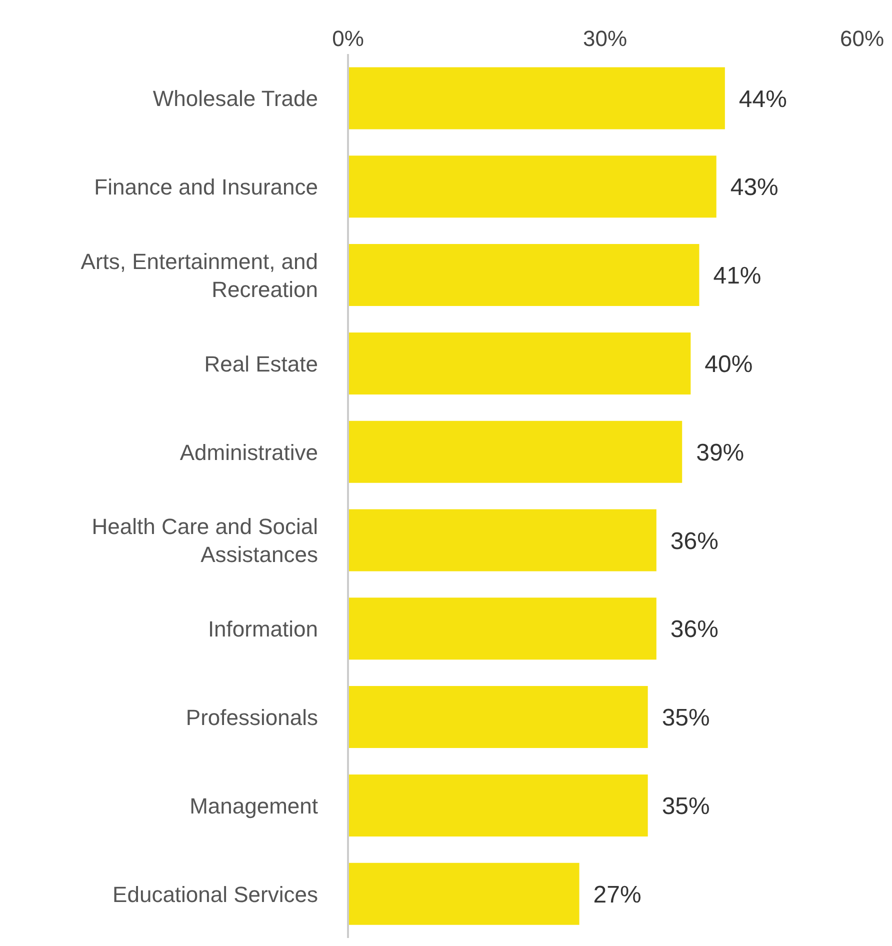 This screenshot has height=946, width=892. Describe the element at coordinates (762, 99) in the screenshot. I see `data-label: 44%` at that location.